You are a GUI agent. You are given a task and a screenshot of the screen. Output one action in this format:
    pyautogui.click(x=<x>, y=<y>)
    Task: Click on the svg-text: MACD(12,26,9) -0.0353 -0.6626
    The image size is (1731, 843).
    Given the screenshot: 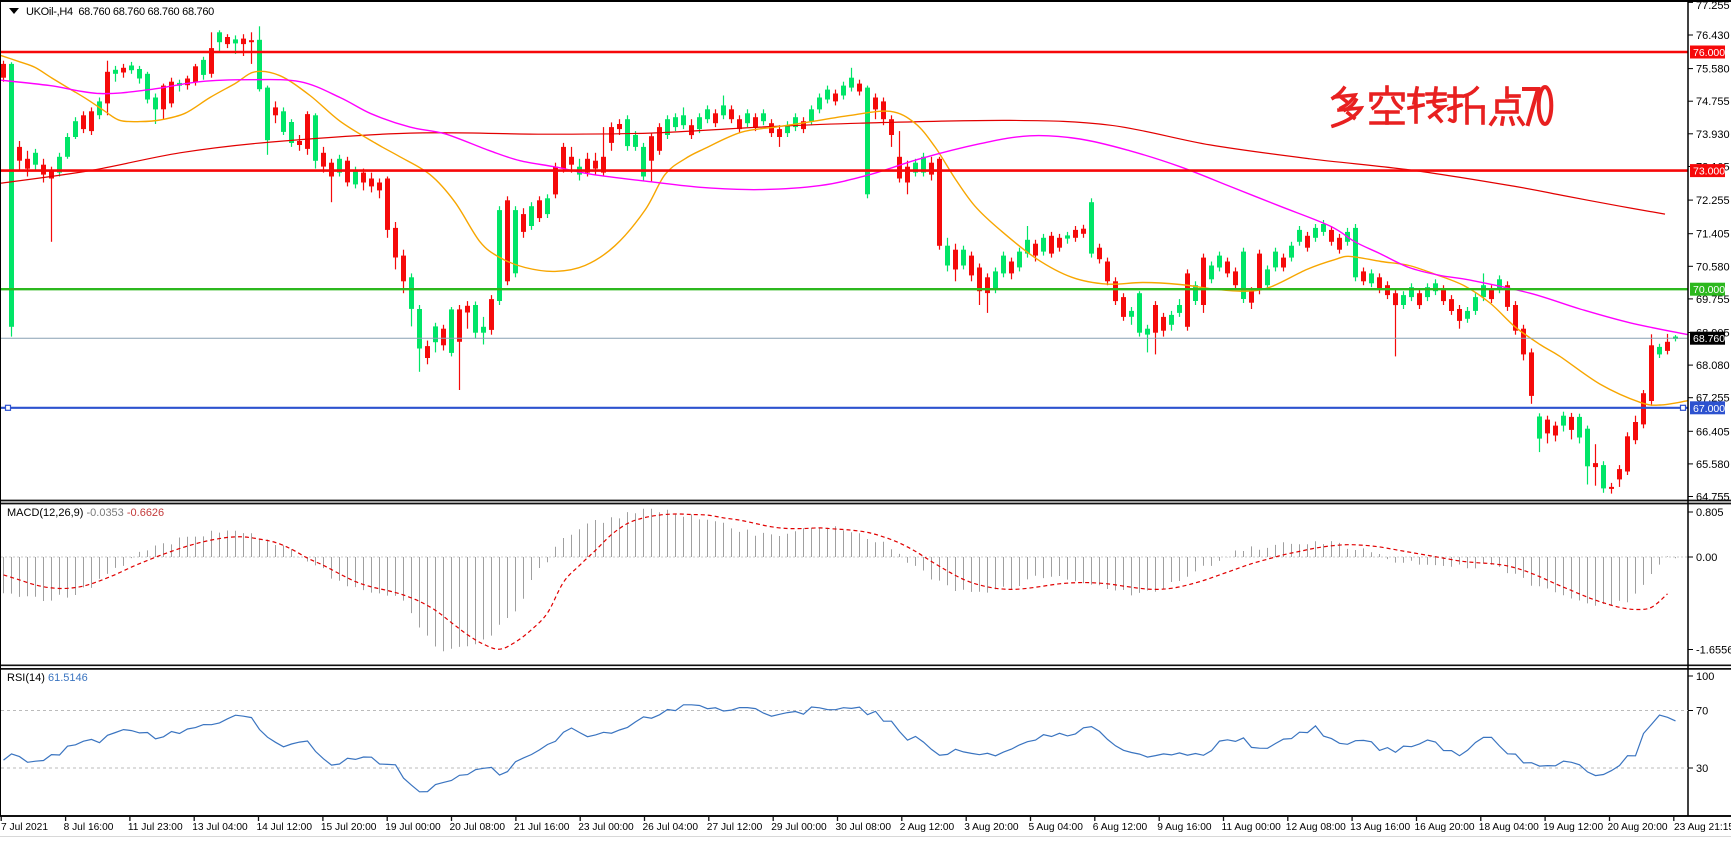 What is the action you would take?
    pyautogui.click(x=85, y=513)
    